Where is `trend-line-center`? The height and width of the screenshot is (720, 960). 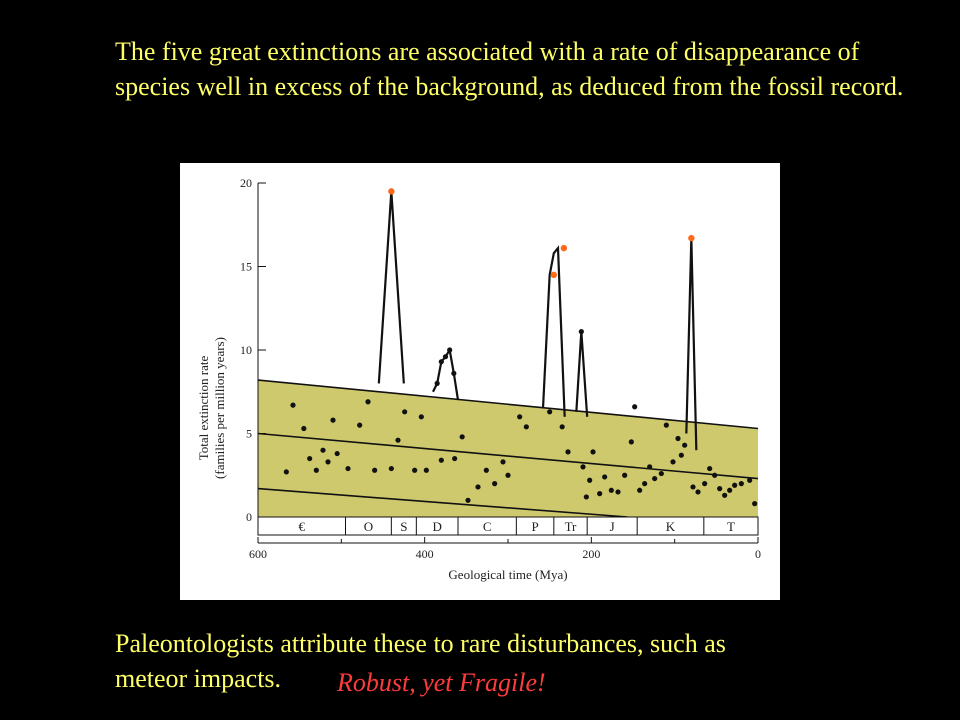 trend-line-center is located at coordinates (508, 456).